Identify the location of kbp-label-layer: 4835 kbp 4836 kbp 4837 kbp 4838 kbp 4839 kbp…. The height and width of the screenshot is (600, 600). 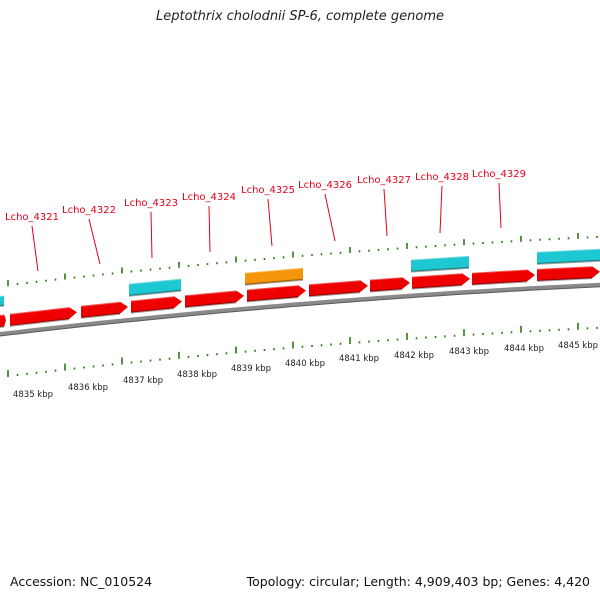
(305, 370).